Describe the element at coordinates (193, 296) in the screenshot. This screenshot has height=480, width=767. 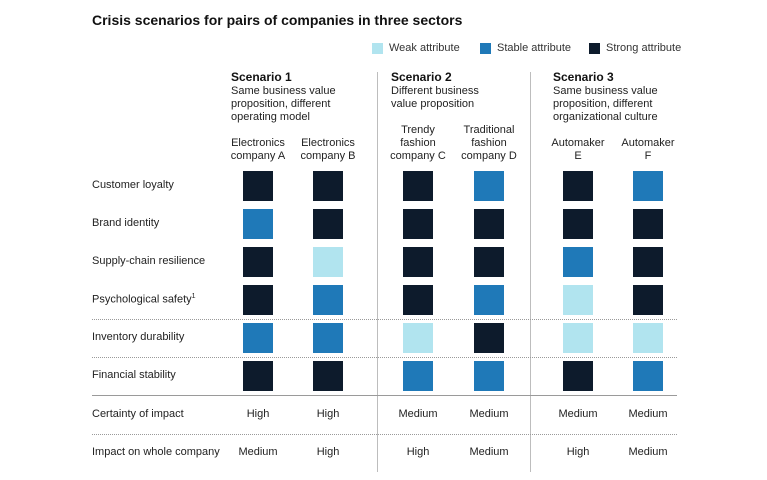
I see `footnote-marker: 1` at that location.